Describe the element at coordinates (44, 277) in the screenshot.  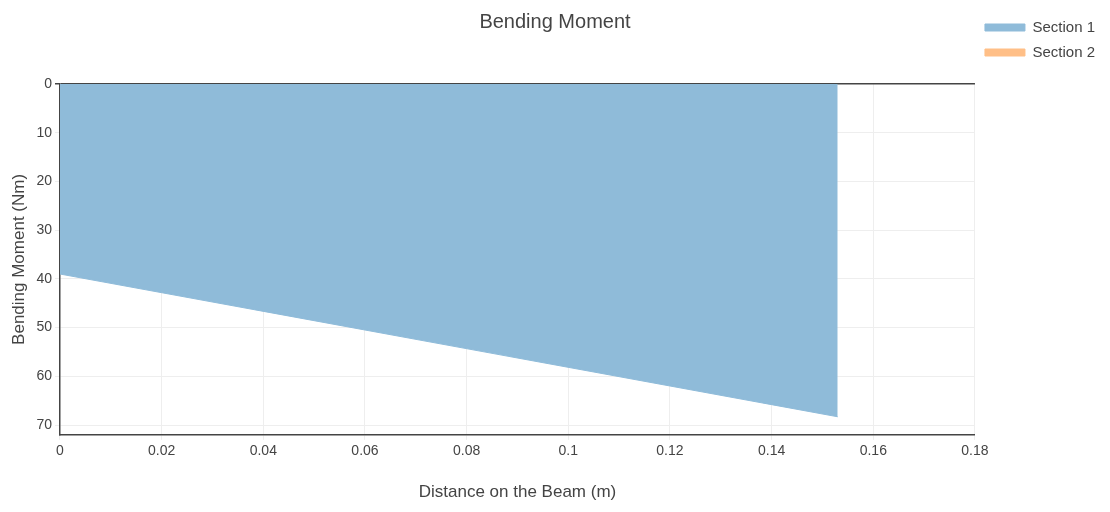
I see `y-tick-label: 40` at that location.